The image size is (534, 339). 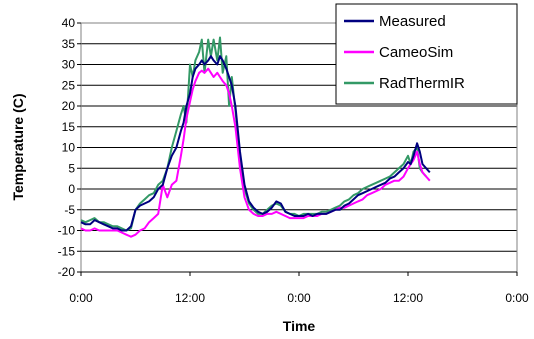 I want to click on legend-label-measured: Measured, so click(x=412, y=21).